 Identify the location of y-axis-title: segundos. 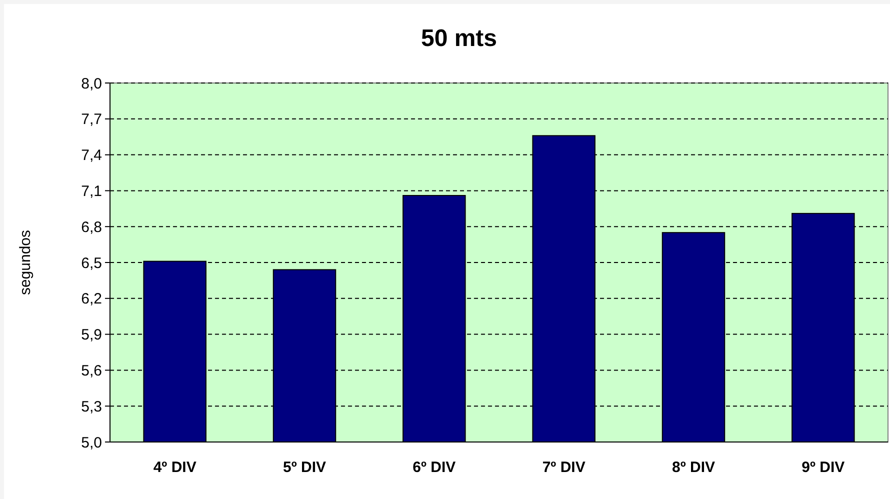
(25, 263).